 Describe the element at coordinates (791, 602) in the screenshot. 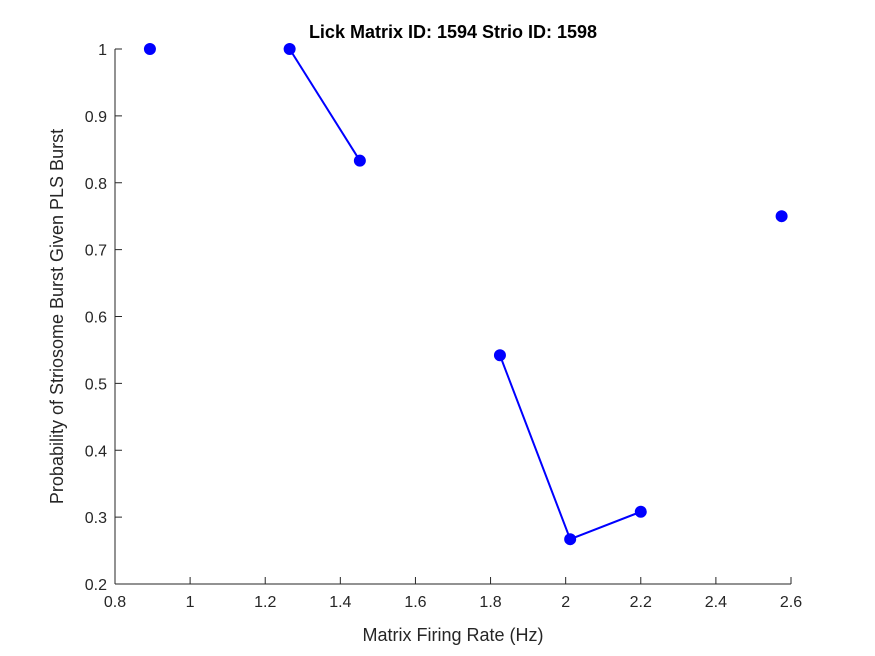

I see `x-tick-label: 2.6` at that location.